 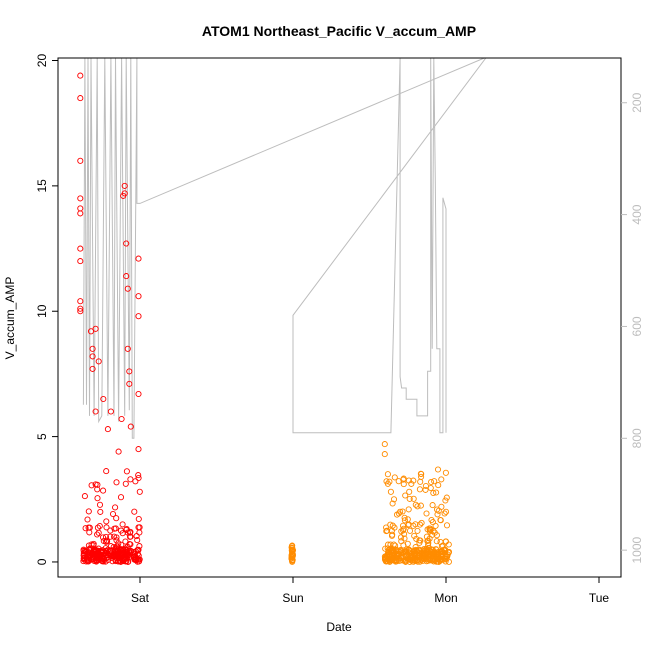 What do you see at coordinates (637, 326) in the screenshot?
I see `y2-tick-label: 600` at bounding box center [637, 326].